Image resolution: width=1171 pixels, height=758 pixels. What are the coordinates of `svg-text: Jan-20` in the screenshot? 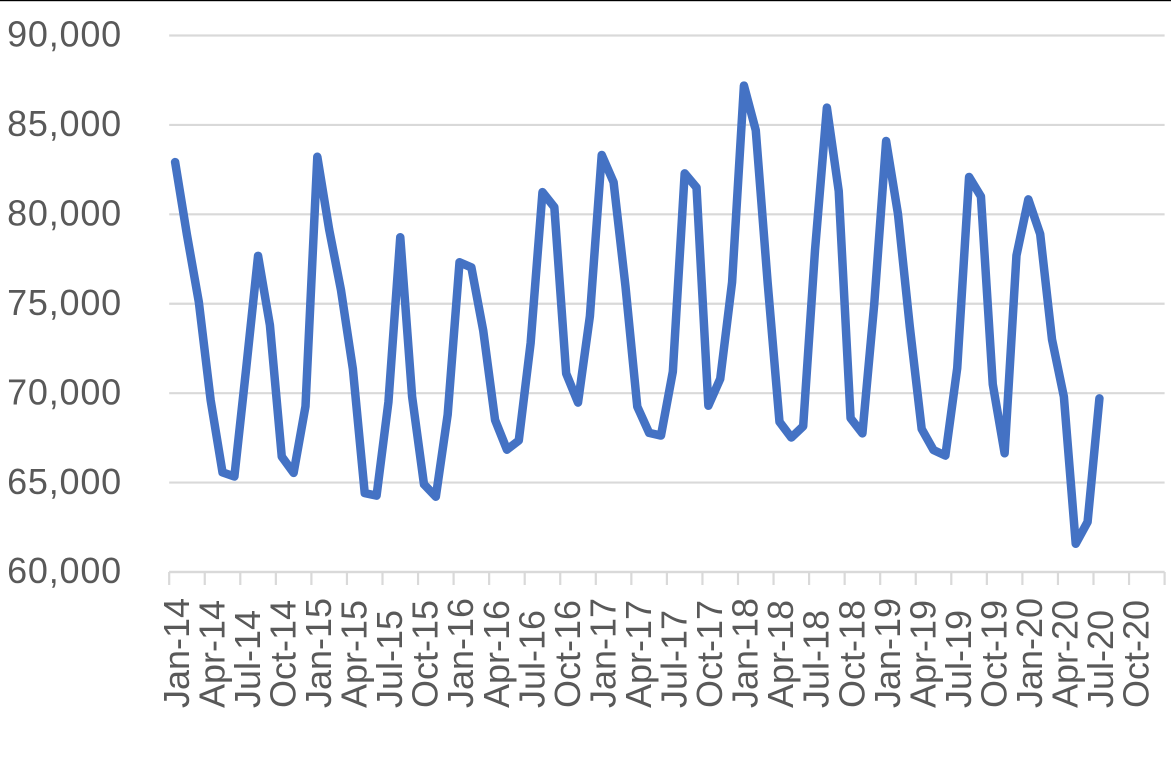 It's located at (1029, 653).